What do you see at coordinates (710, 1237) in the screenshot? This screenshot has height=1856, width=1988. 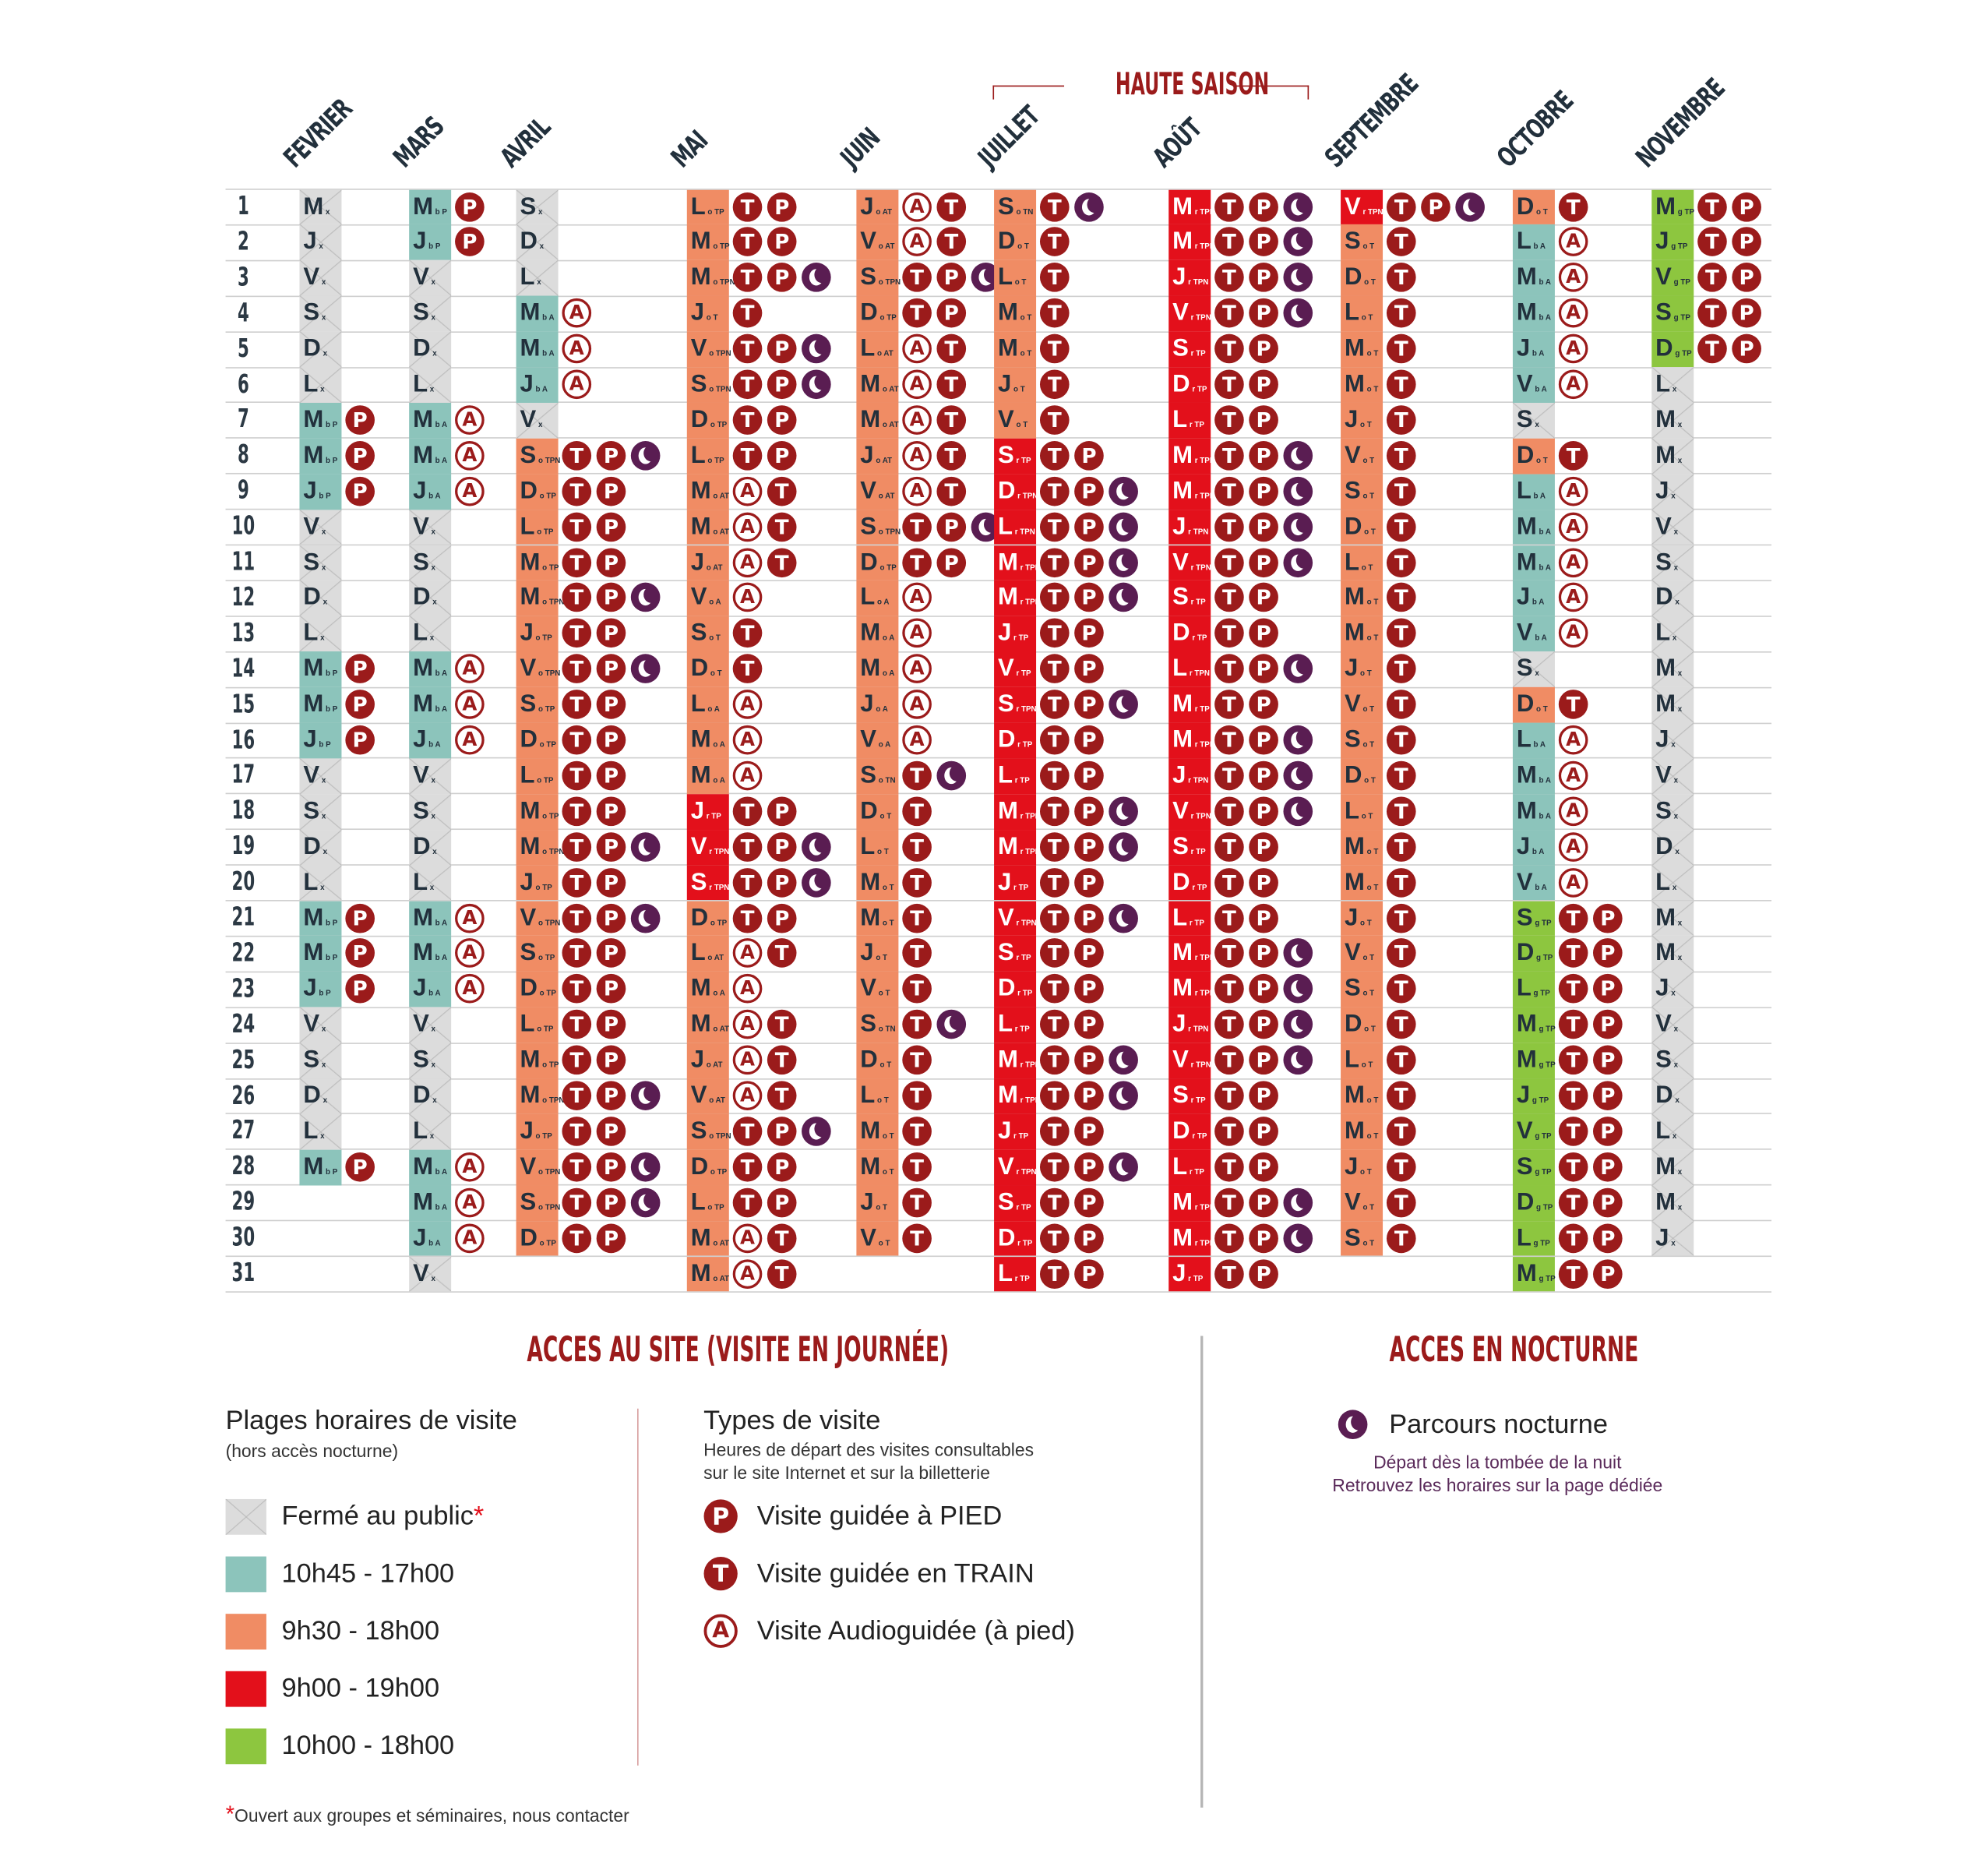 I see `day-entry: M o AT` at bounding box center [710, 1237].